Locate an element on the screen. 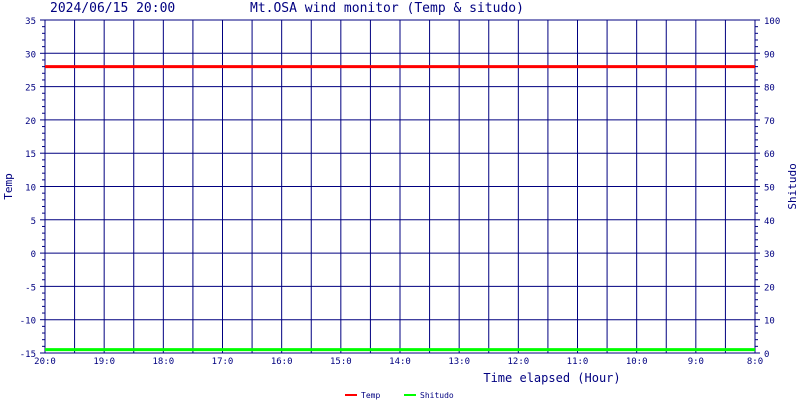 This screenshot has height=404, width=800. left-axis-label: Temp is located at coordinates (8, 186).